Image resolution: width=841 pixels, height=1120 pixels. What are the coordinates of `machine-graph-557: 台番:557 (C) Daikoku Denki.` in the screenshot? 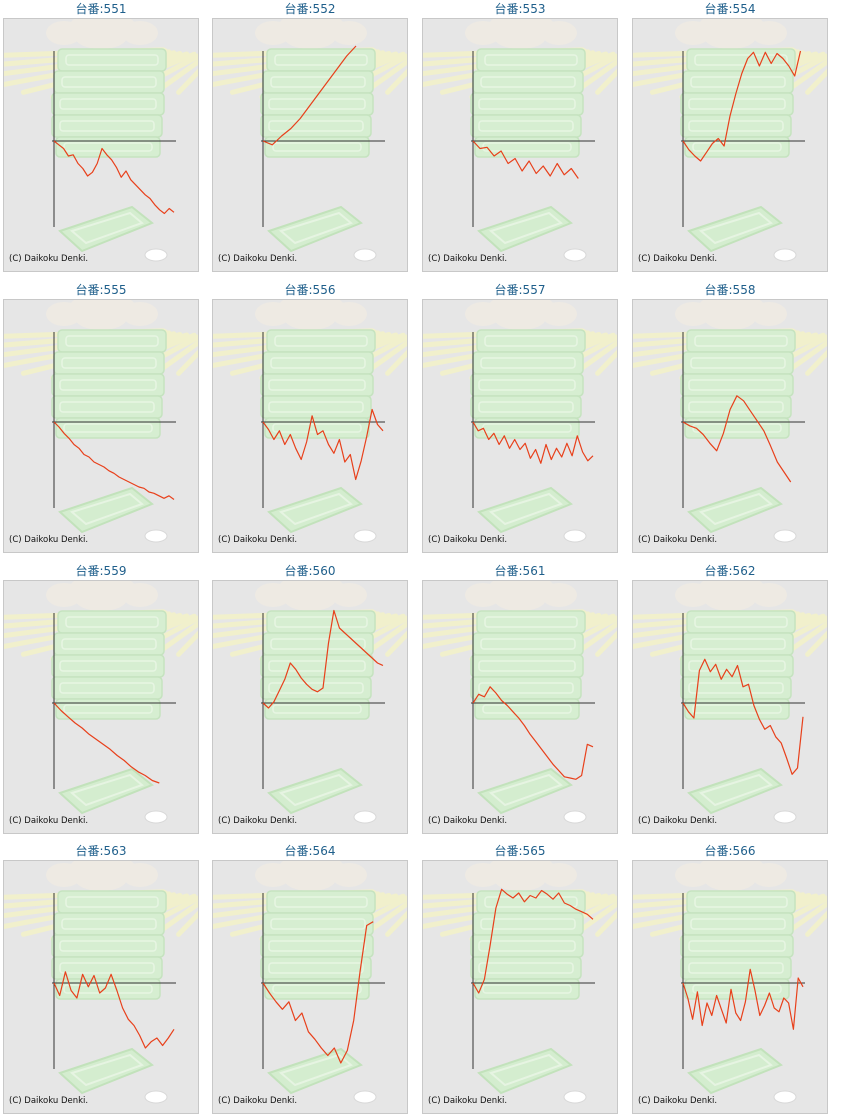 It's located at (520, 418).